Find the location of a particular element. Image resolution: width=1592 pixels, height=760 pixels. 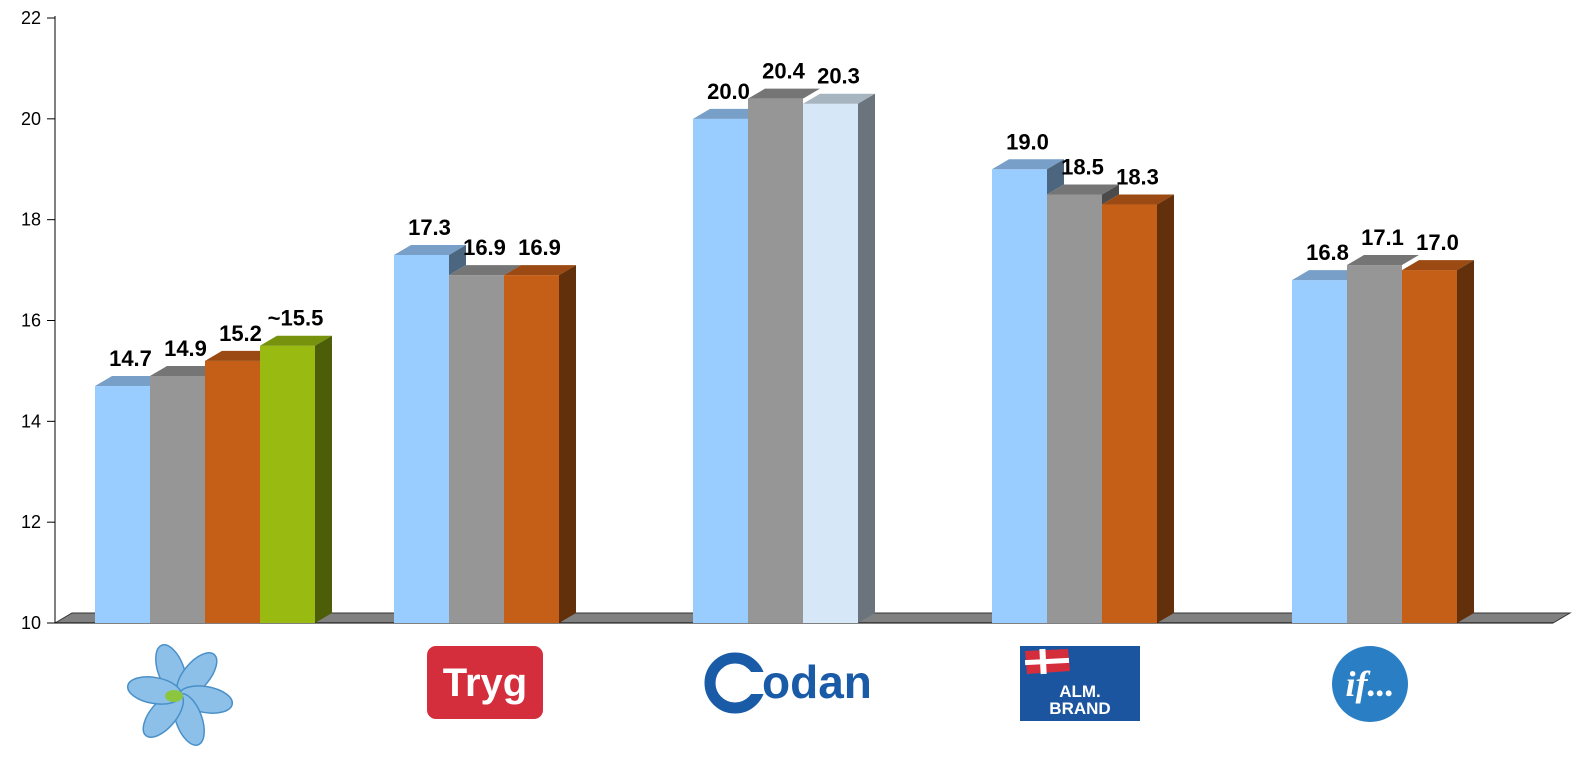

data-label: 20.4 is located at coordinates (784, 71).